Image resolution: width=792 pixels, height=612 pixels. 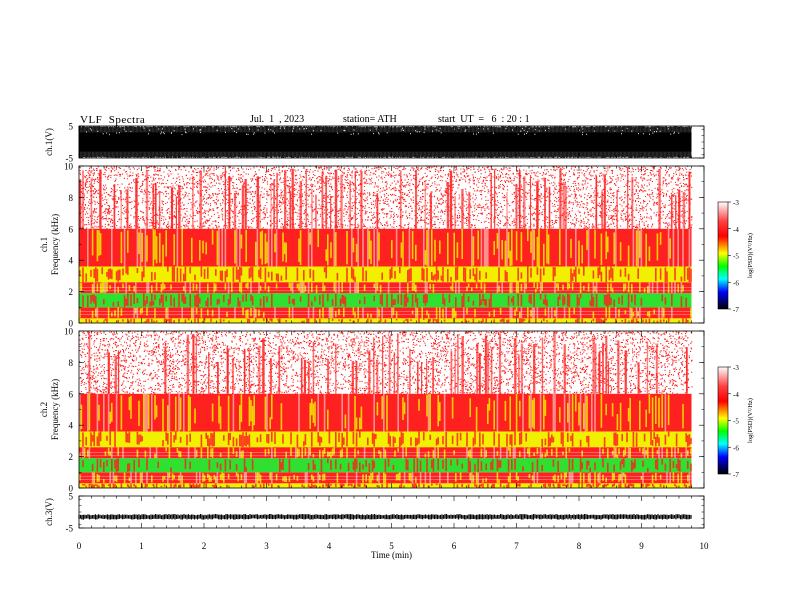 I want to click on x-tick-label: 7, so click(x=516, y=546).